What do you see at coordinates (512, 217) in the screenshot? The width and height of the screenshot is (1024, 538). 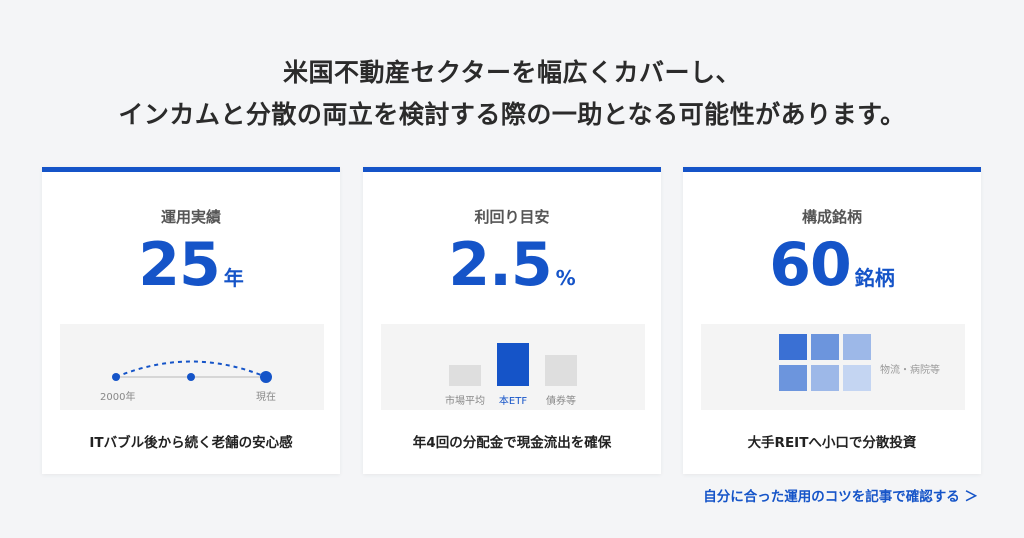 I see `card-label: 利回り目安` at bounding box center [512, 217].